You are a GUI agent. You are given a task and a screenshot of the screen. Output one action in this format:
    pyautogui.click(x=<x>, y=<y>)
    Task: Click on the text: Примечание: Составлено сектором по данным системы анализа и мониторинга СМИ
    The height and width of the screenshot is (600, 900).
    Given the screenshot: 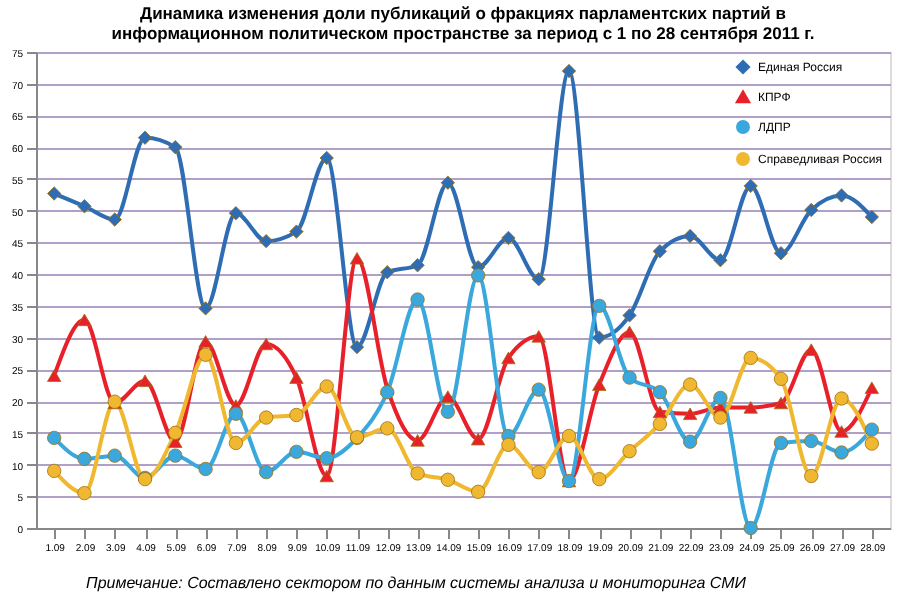 What is the action you would take?
    pyautogui.click(x=416, y=583)
    